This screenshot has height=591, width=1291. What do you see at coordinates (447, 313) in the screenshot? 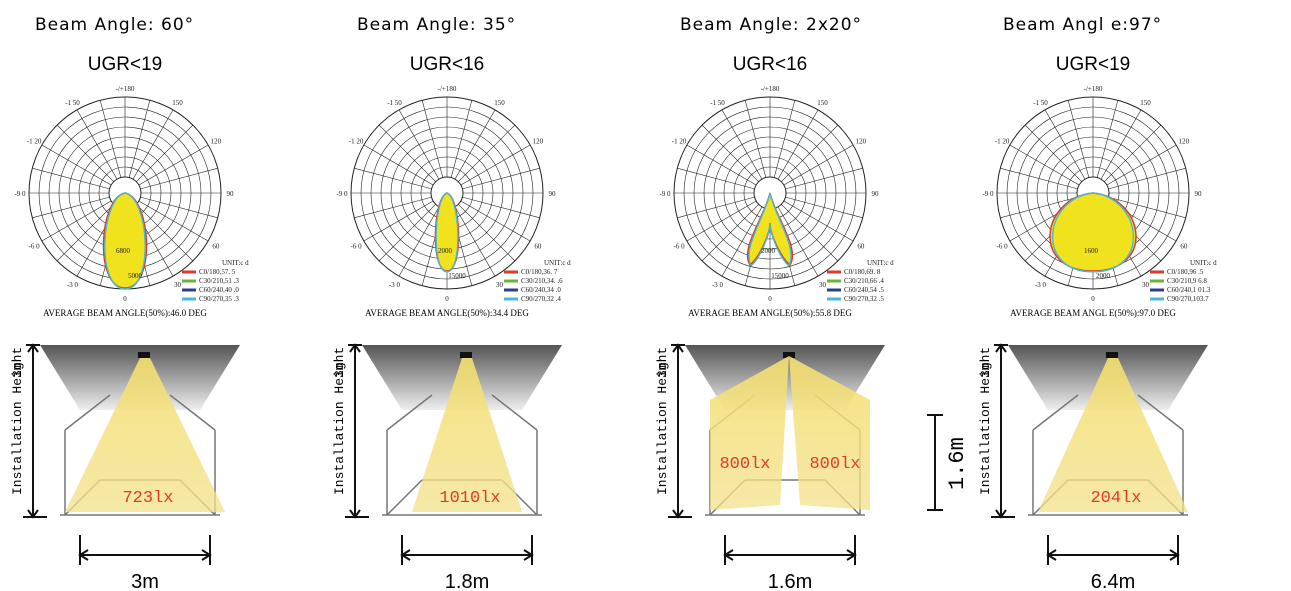
I see `average-beam-angle: AVERAGE BEAM ANGLE(50%):34.4 DEG` at bounding box center [447, 313].